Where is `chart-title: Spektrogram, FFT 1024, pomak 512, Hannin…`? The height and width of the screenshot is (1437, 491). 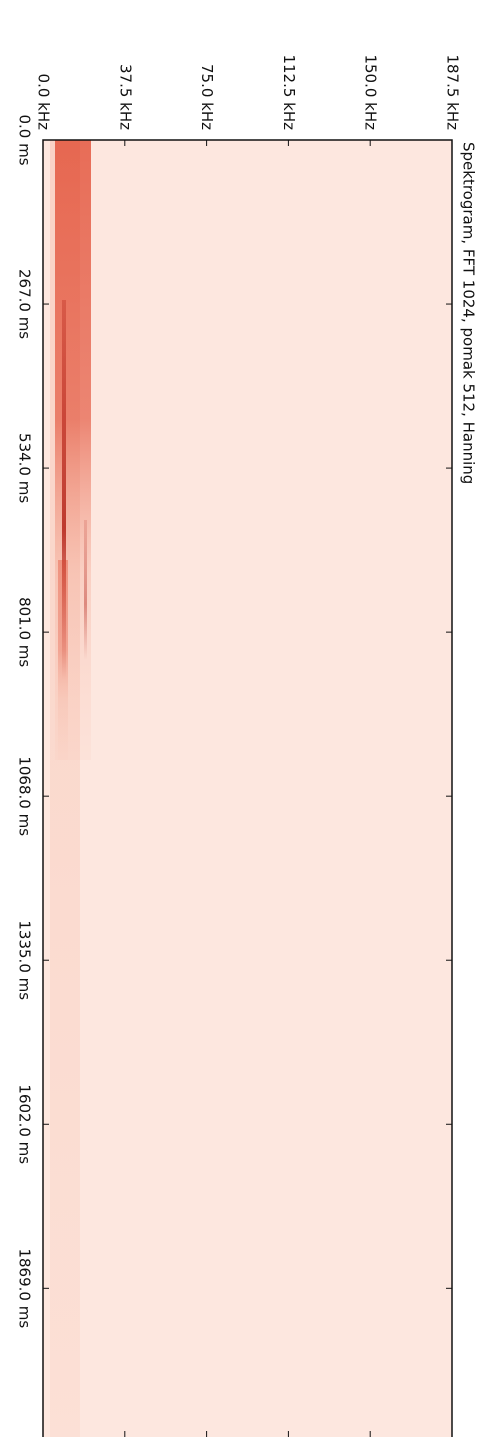 chart-title: Spektrogram, FFT 1024, pomak 512, Hannin… is located at coordinates (469, 313).